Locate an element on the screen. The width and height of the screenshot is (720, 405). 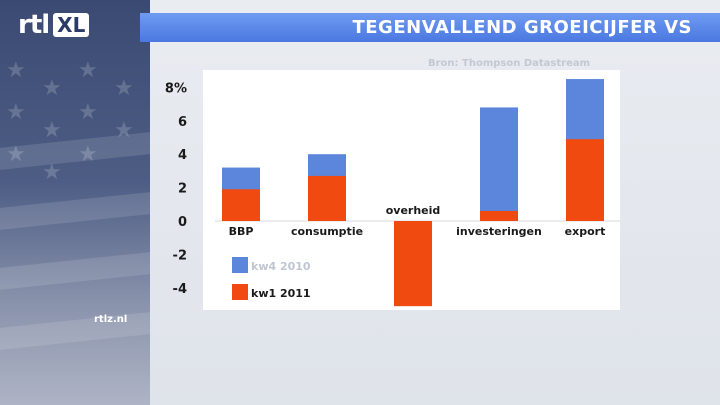
y-tick-label: 2 is located at coordinates (182, 189).